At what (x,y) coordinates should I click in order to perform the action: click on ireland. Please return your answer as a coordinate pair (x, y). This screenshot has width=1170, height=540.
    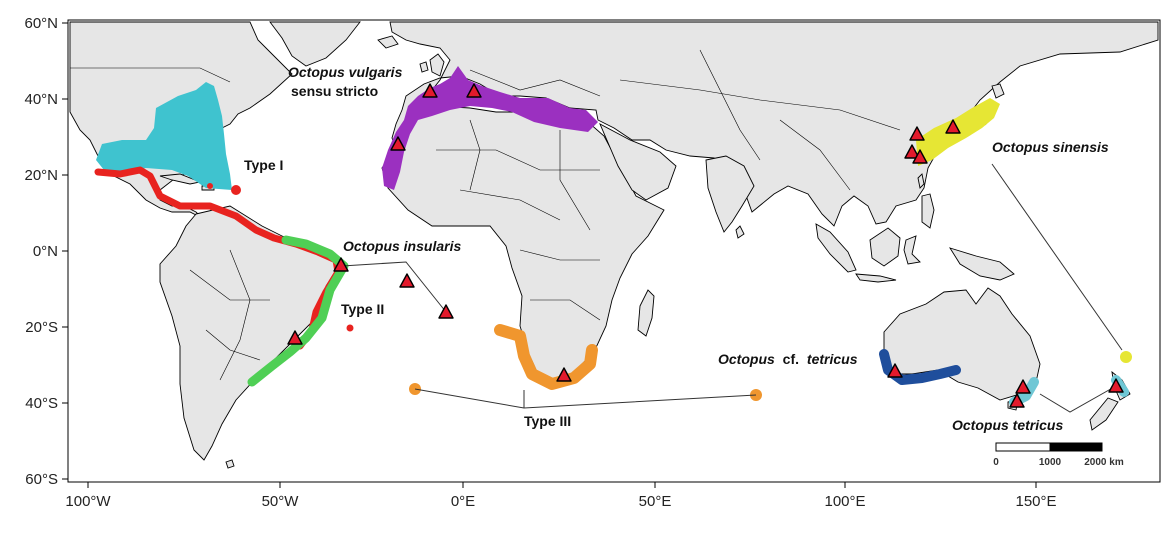
    Looking at the image, I should click on (424, 67).